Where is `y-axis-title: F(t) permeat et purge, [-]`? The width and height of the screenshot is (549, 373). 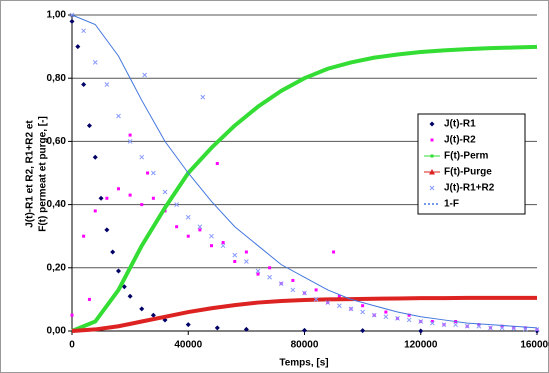
y-axis-title: F(t) permeat et purge, [-] is located at coordinates (43, 174).